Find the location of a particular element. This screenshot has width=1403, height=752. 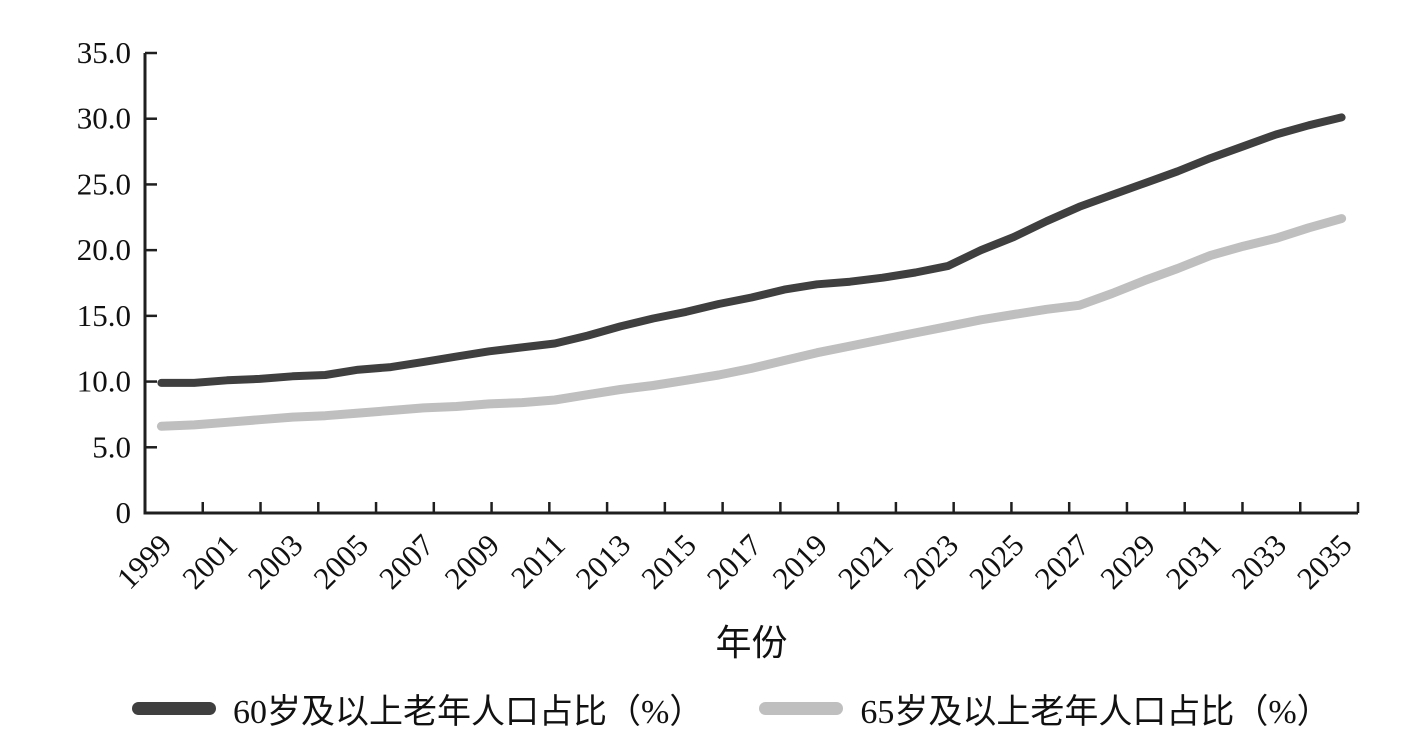

svg-text: 2015 is located at coordinates (668, 561).